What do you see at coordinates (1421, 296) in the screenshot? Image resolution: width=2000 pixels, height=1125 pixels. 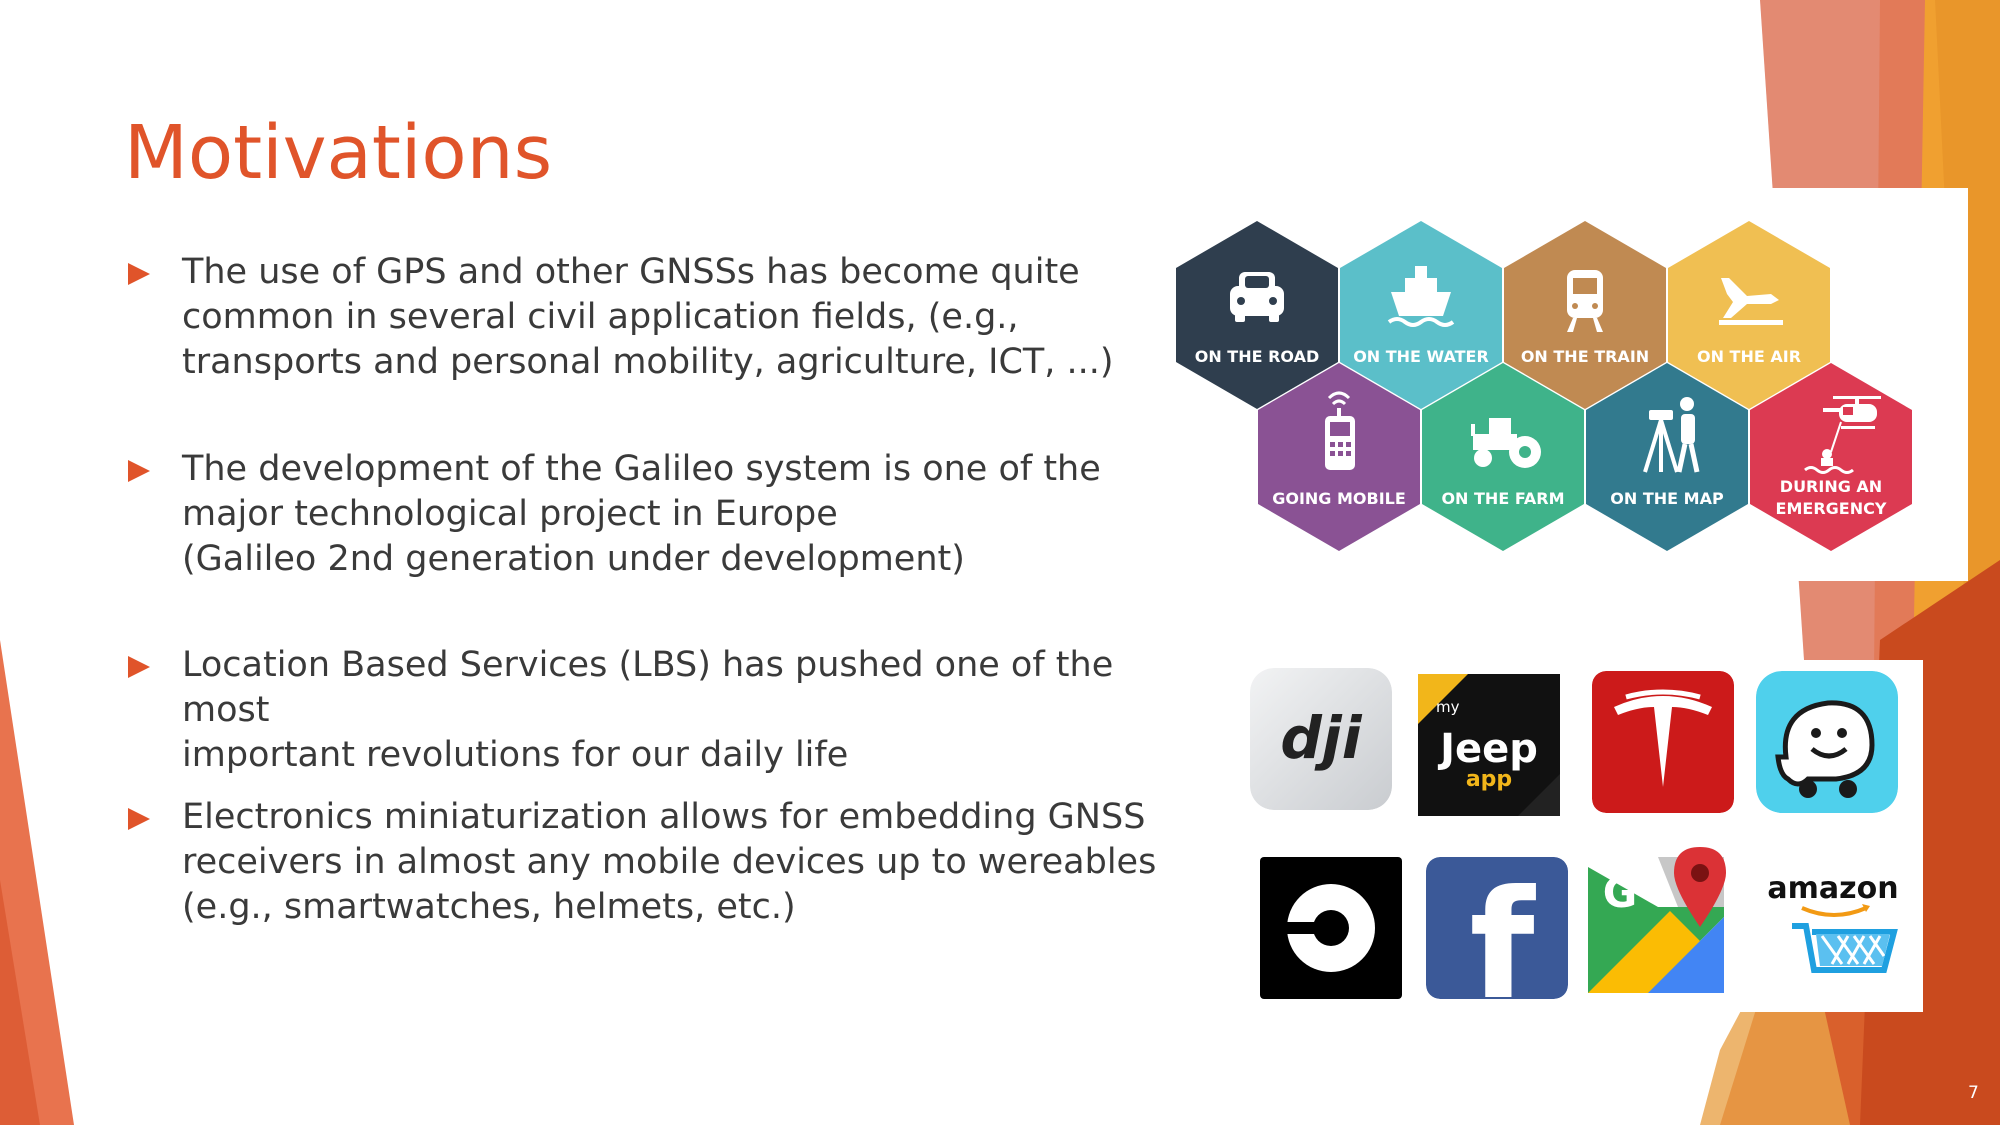 I see `ship-icon` at bounding box center [1421, 296].